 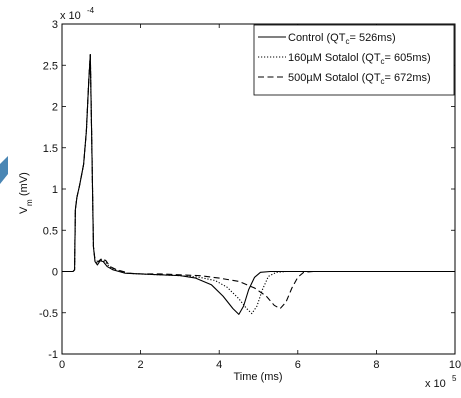 I want to click on y-tick-label: 2.5, so click(x=50, y=66).